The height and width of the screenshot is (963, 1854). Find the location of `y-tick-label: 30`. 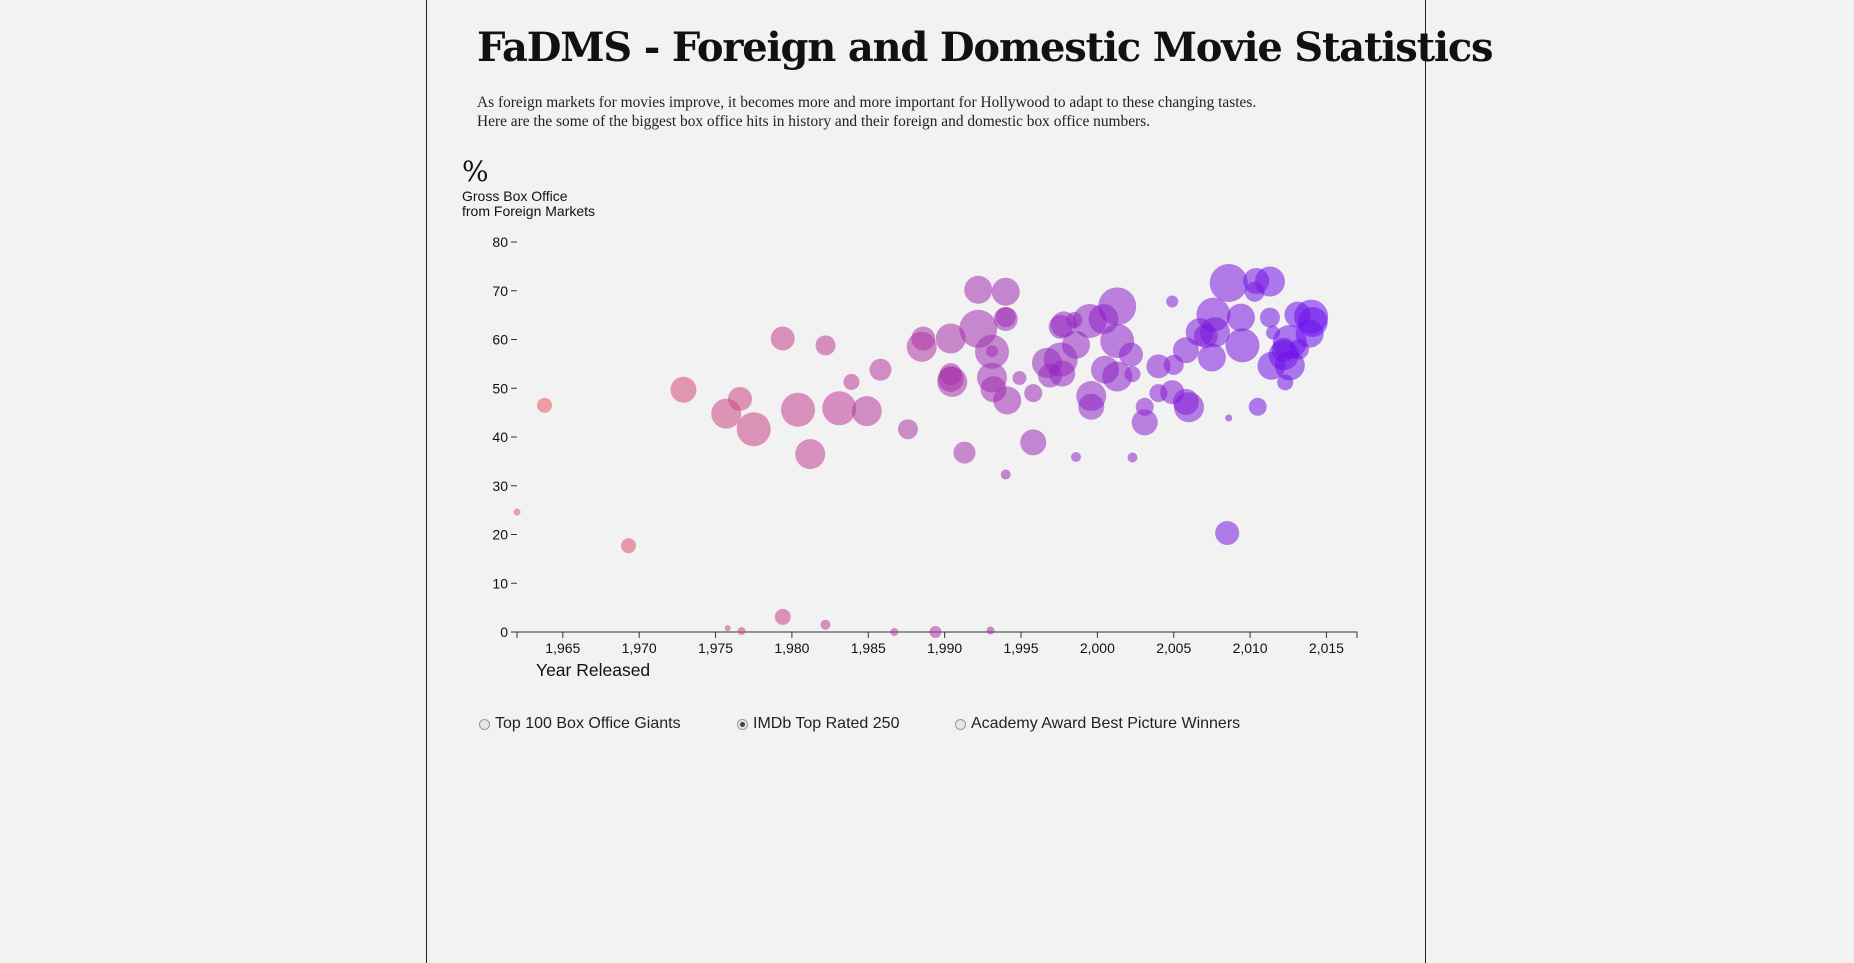

y-tick-label: 30 is located at coordinates (500, 486).